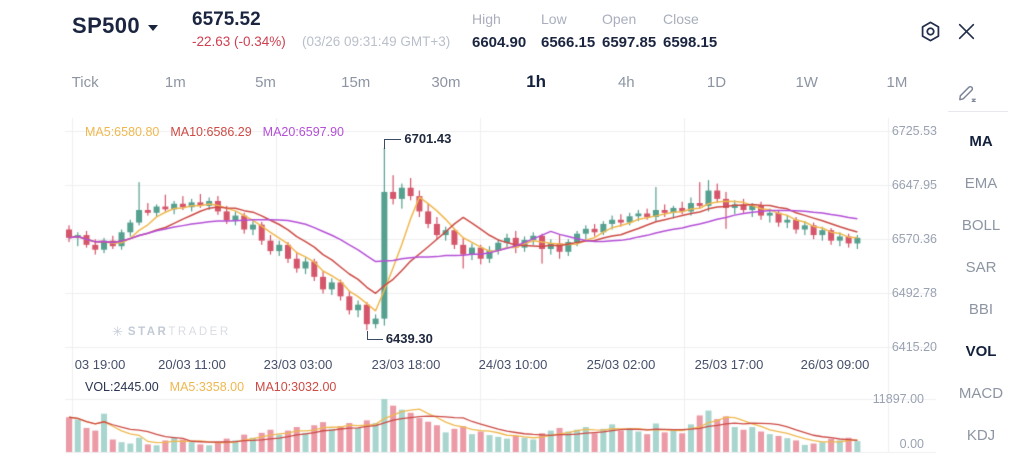 The width and height of the screenshot is (1024, 471). What do you see at coordinates (978, 111) in the screenshot?
I see `sidebar-divider` at bounding box center [978, 111].